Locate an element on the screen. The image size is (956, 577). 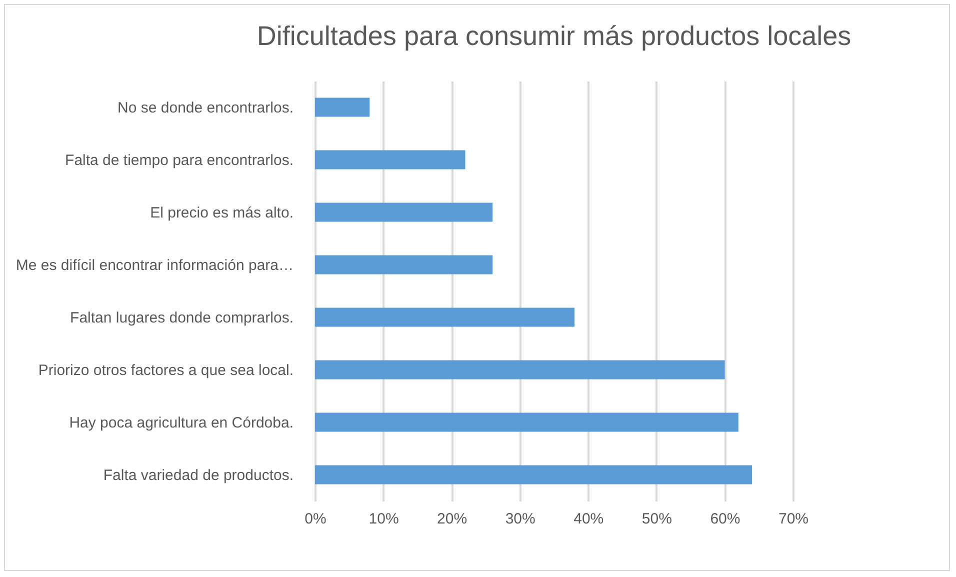
x-tick-label: 0% is located at coordinates (315, 519).